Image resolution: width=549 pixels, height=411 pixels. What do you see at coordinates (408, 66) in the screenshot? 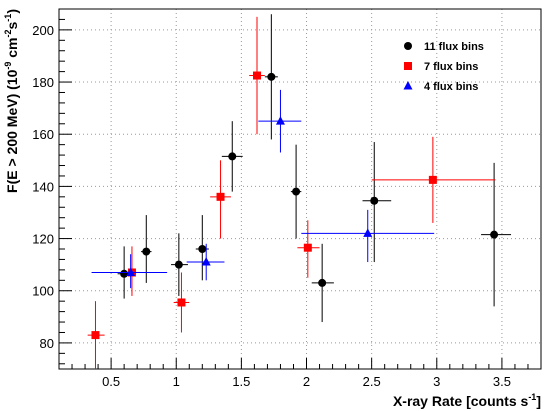
I see `legend-marker-square` at bounding box center [408, 66].